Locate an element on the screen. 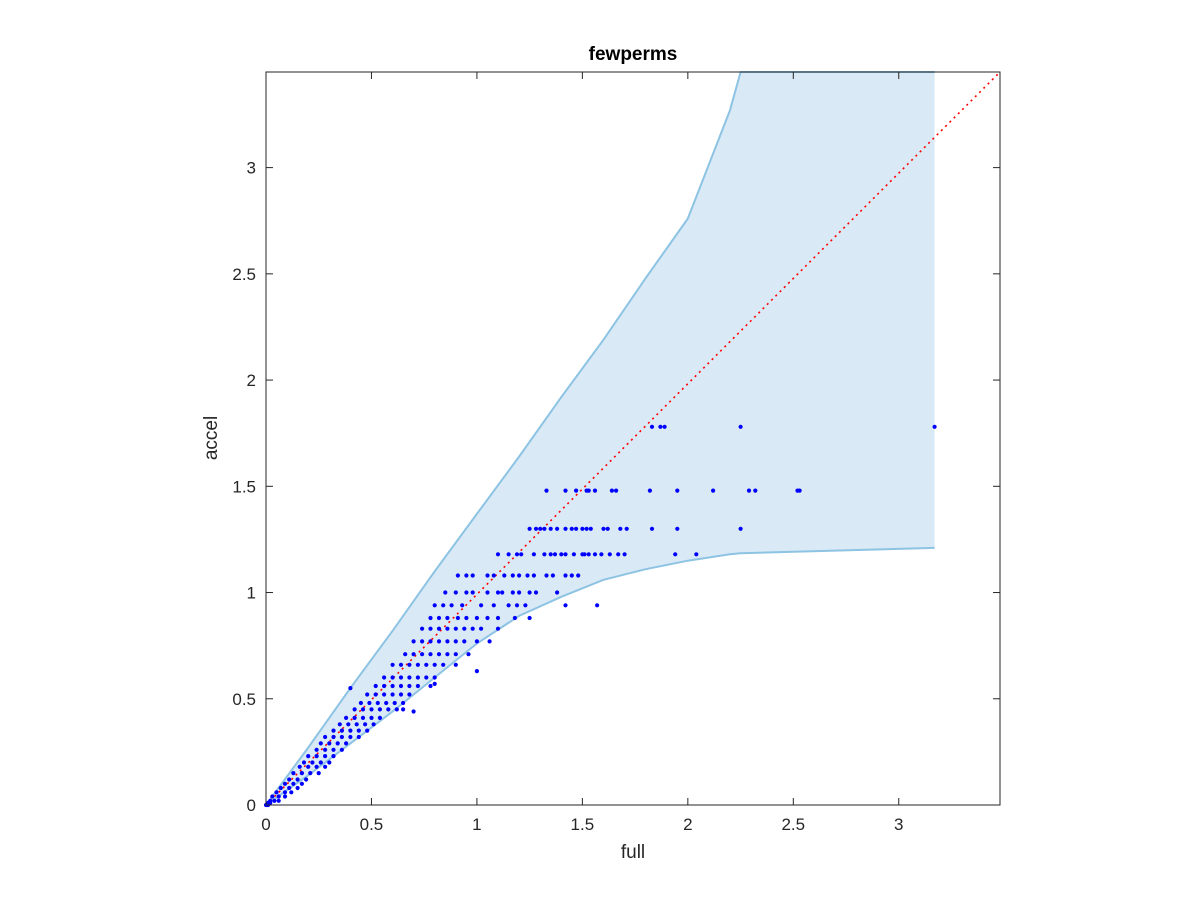 The width and height of the screenshot is (1200, 900). x-tick-label: 3 is located at coordinates (898, 824).